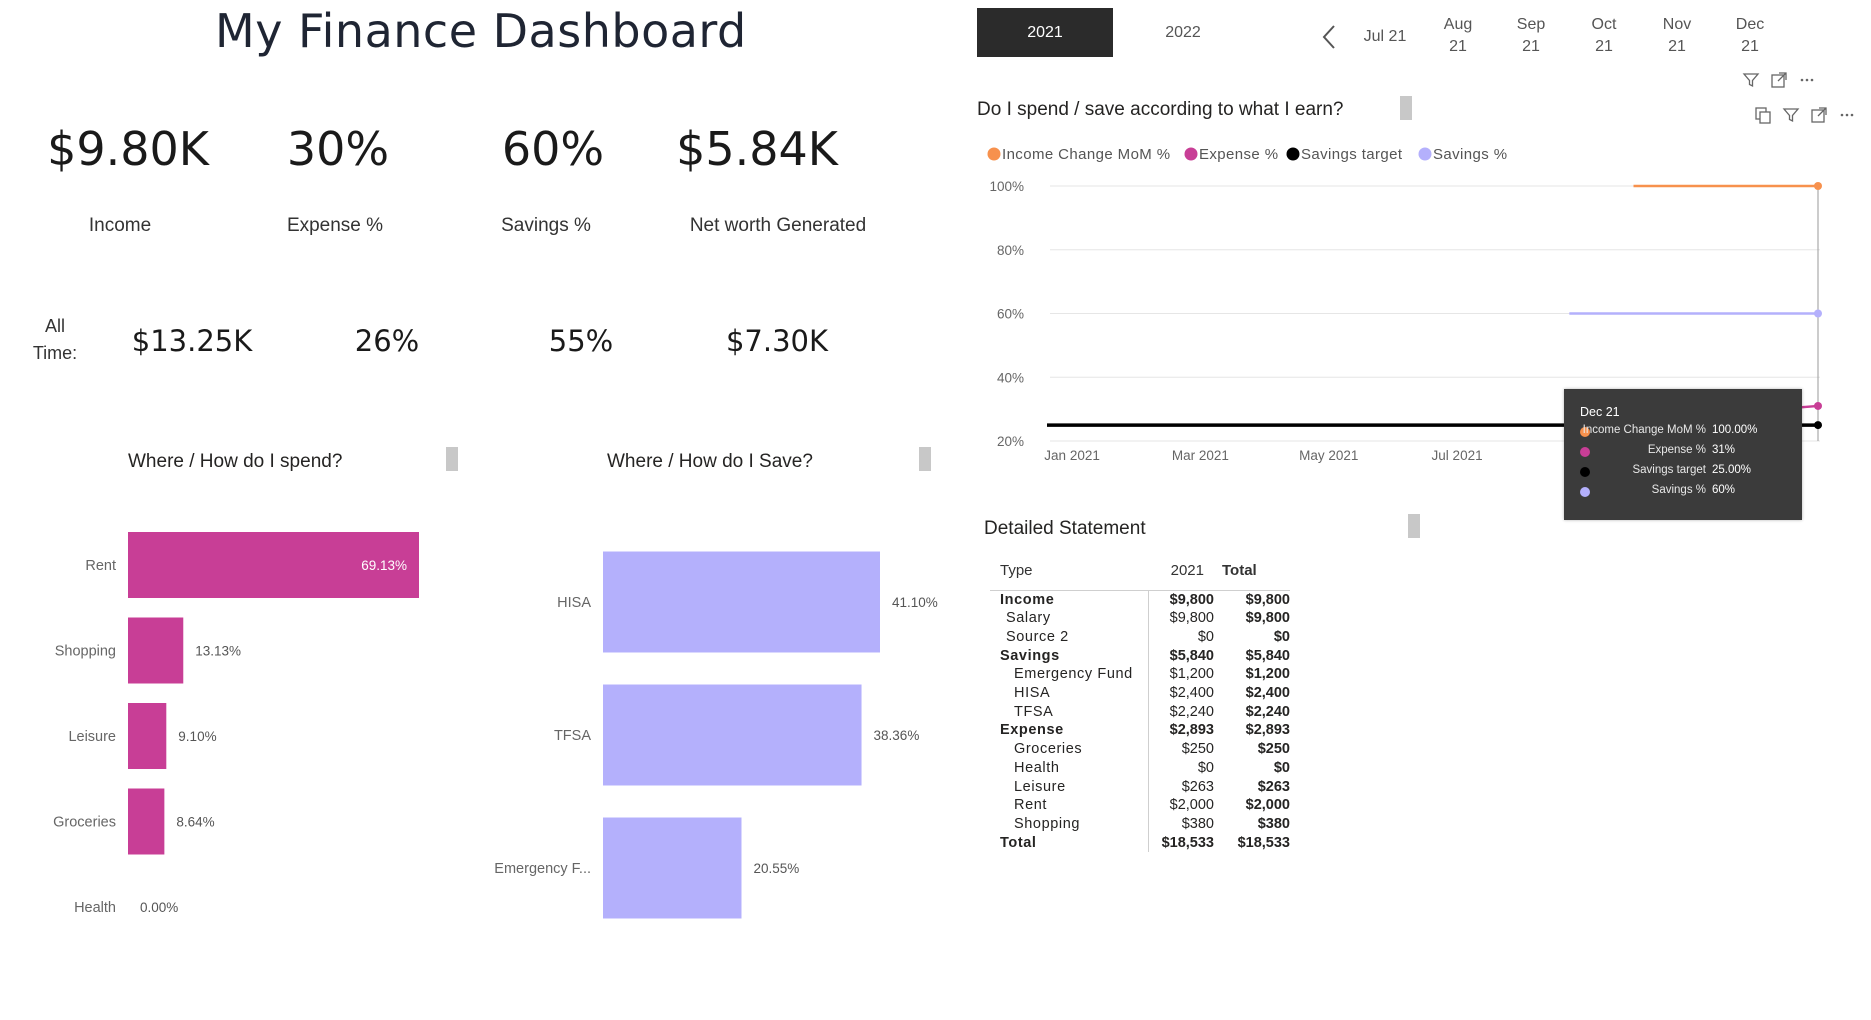  I want to click on table-row: Groceries $250 $250, so click(1140, 749).